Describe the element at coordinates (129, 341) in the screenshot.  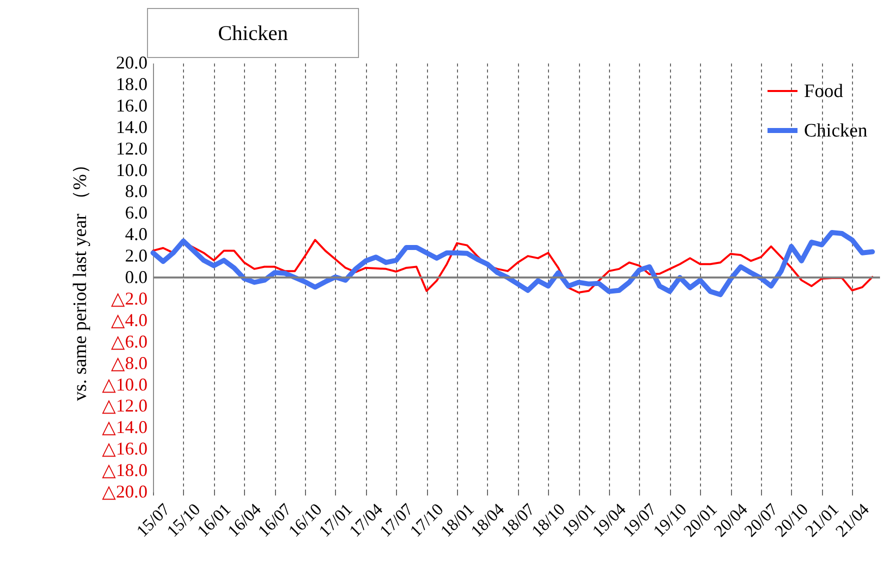
I see `y-tick-label: △6.0` at that location.